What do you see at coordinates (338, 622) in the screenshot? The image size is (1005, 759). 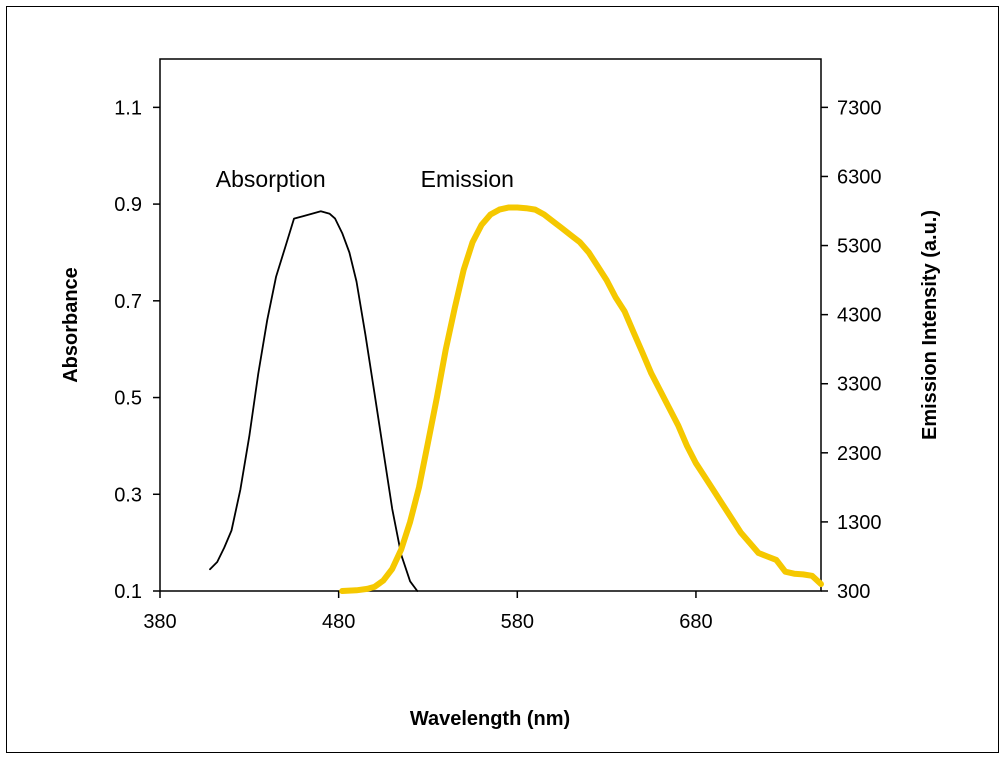 I see `x-tick-label: 480` at bounding box center [338, 622].